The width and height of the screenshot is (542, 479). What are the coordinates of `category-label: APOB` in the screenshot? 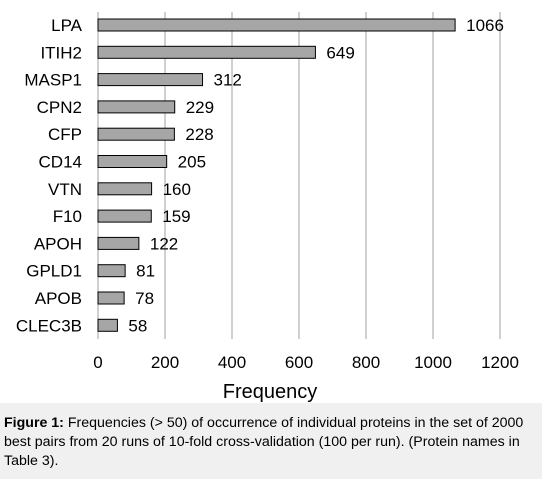 It's located at (58, 298).